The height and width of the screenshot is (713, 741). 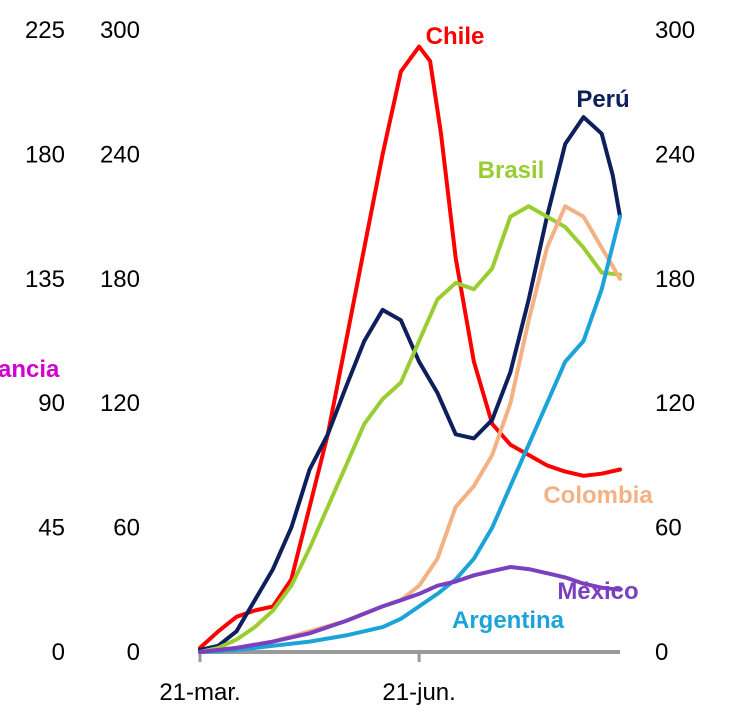 What do you see at coordinates (199, 692) in the screenshot?
I see `x-tick-label: 21-mar.` at bounding box center [199, 692].